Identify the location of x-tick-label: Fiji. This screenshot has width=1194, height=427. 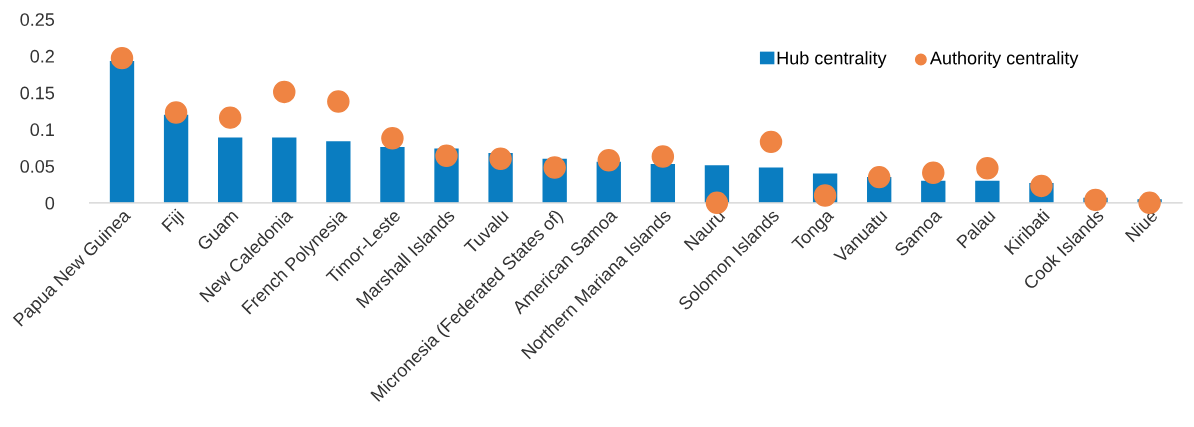
(174, 221).